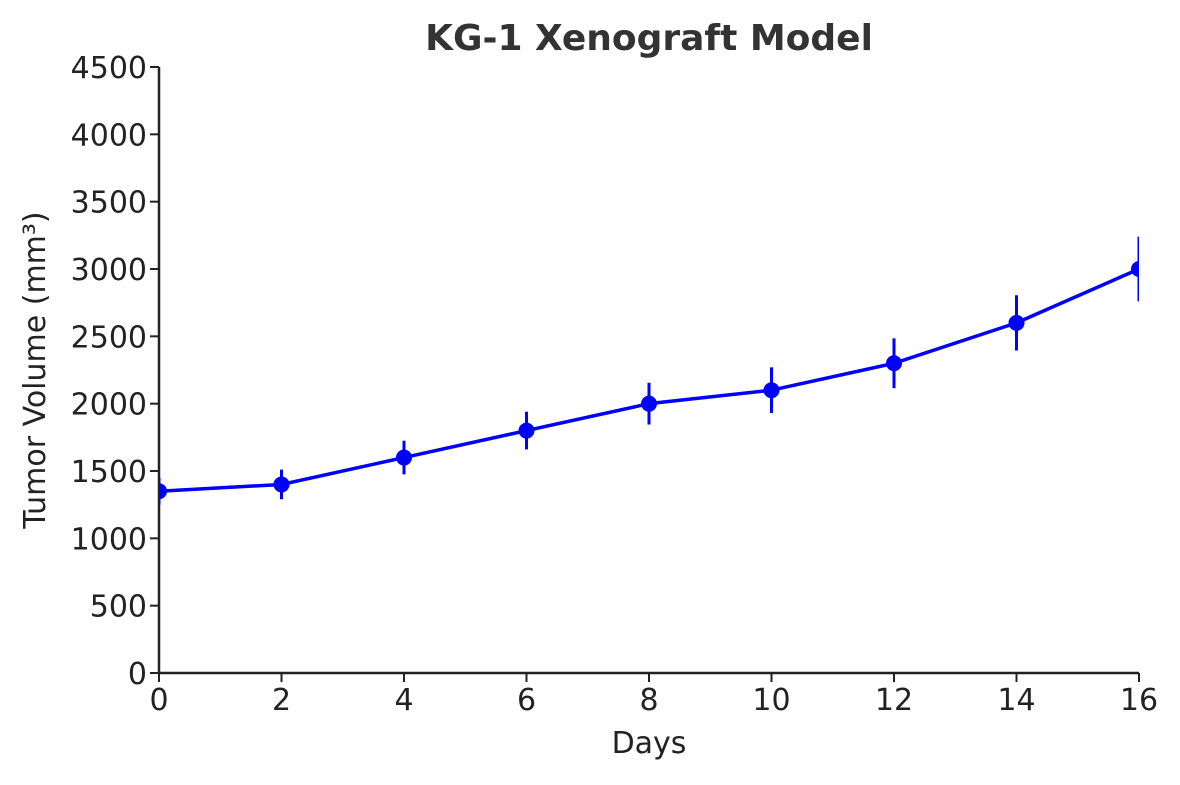 The width and height of the screenshot is (1180, 785). Describe the element at coordinates (109, 405) in the screenshot. I see `y-tick-label: 2000` at that location.